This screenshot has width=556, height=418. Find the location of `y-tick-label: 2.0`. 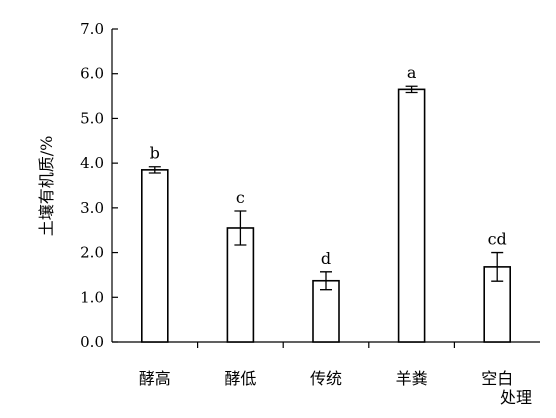

y-tick-label: 2.0 is located at coordinates (92, 253).